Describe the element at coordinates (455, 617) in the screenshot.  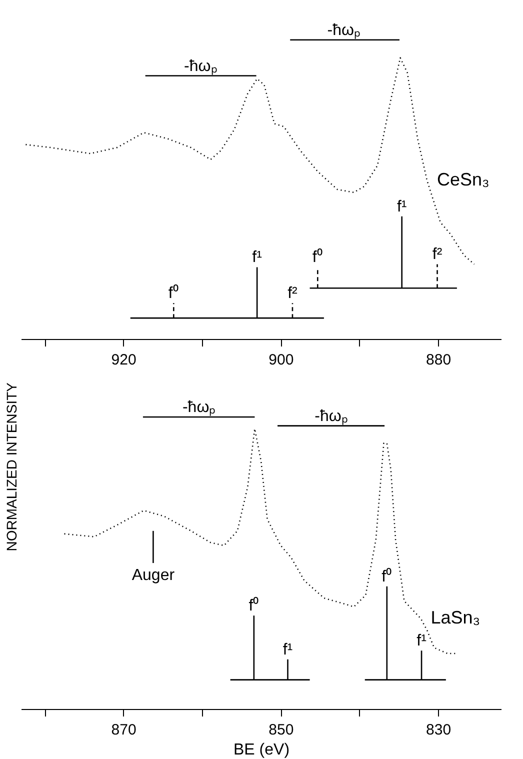
I see `series-label: LaSn₃` at that location.